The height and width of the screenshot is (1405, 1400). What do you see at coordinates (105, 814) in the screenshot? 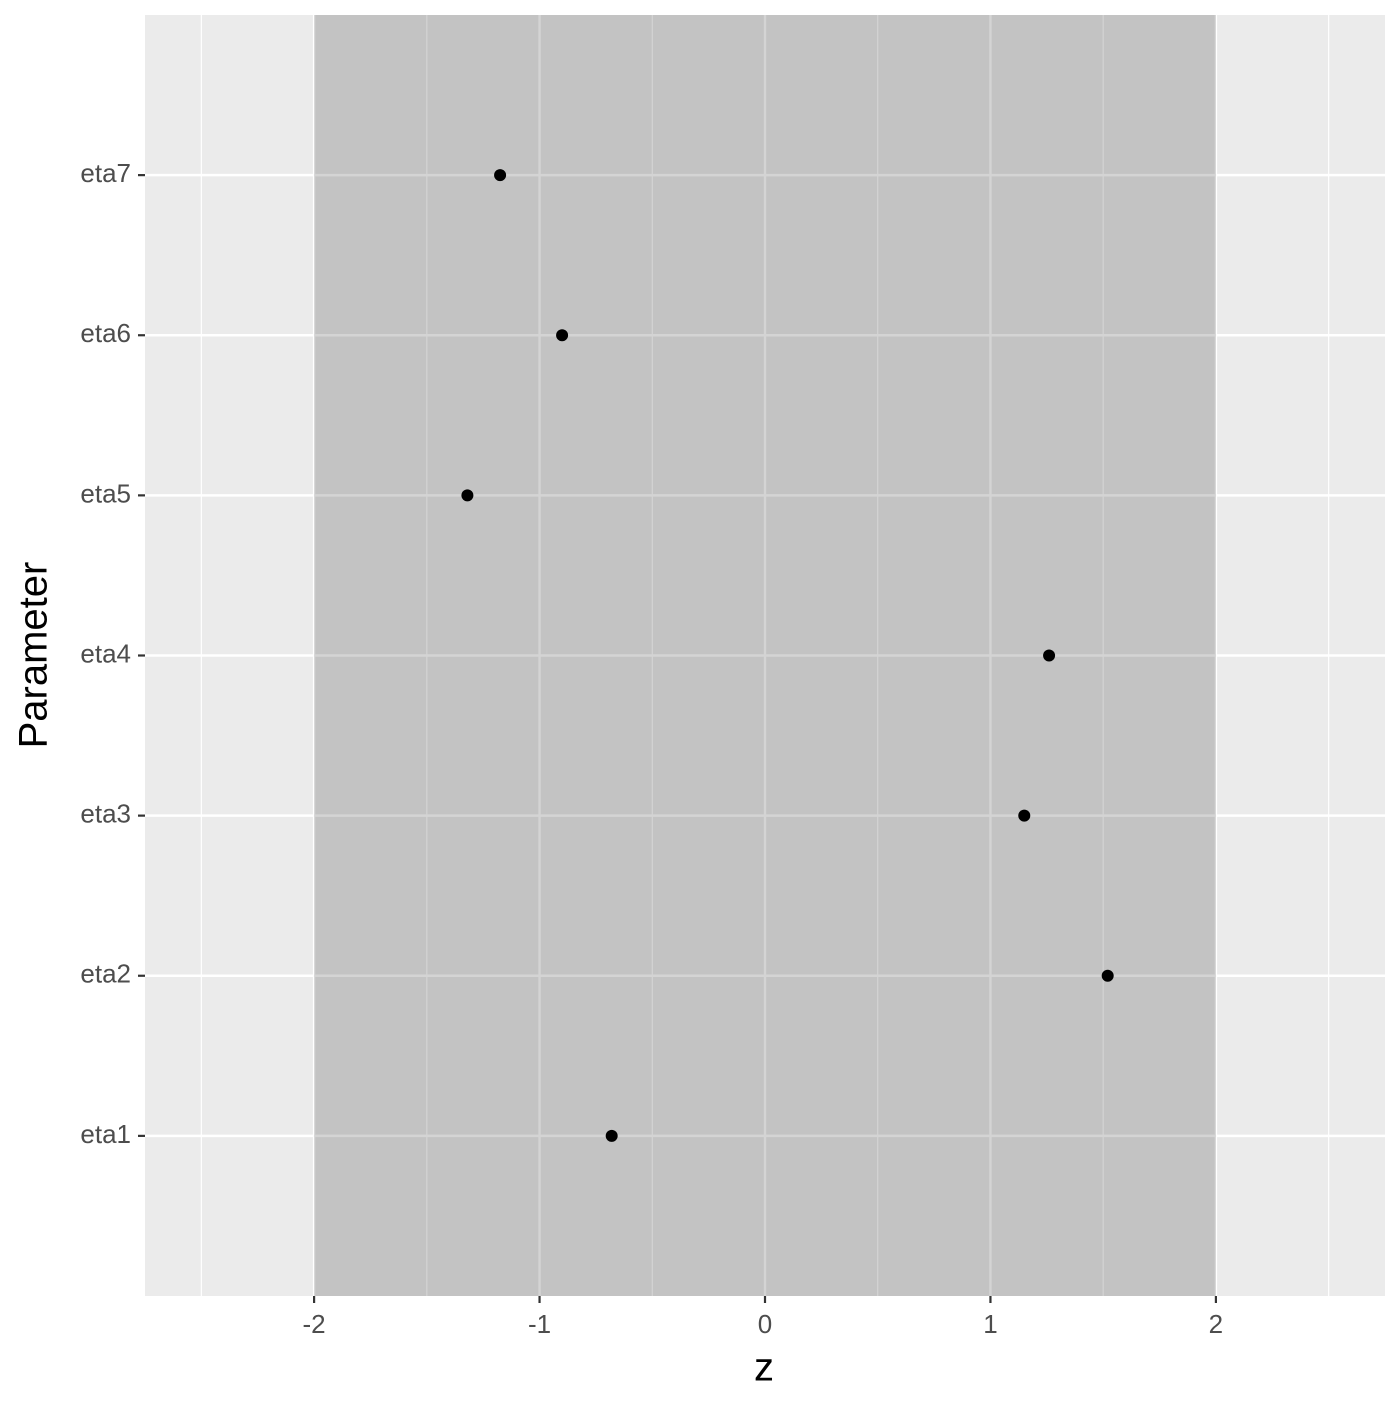
I see `y-tick-label: eta3` at bounding box center [105, 814].